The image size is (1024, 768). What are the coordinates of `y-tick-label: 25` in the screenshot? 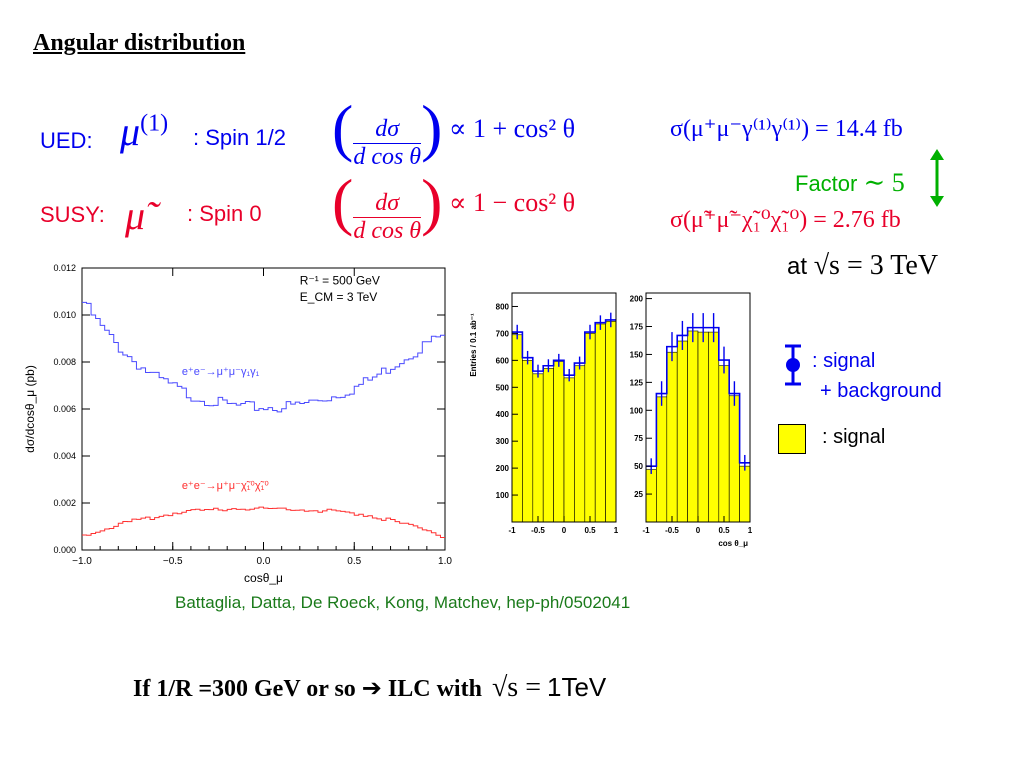 It's located at (638, 494).